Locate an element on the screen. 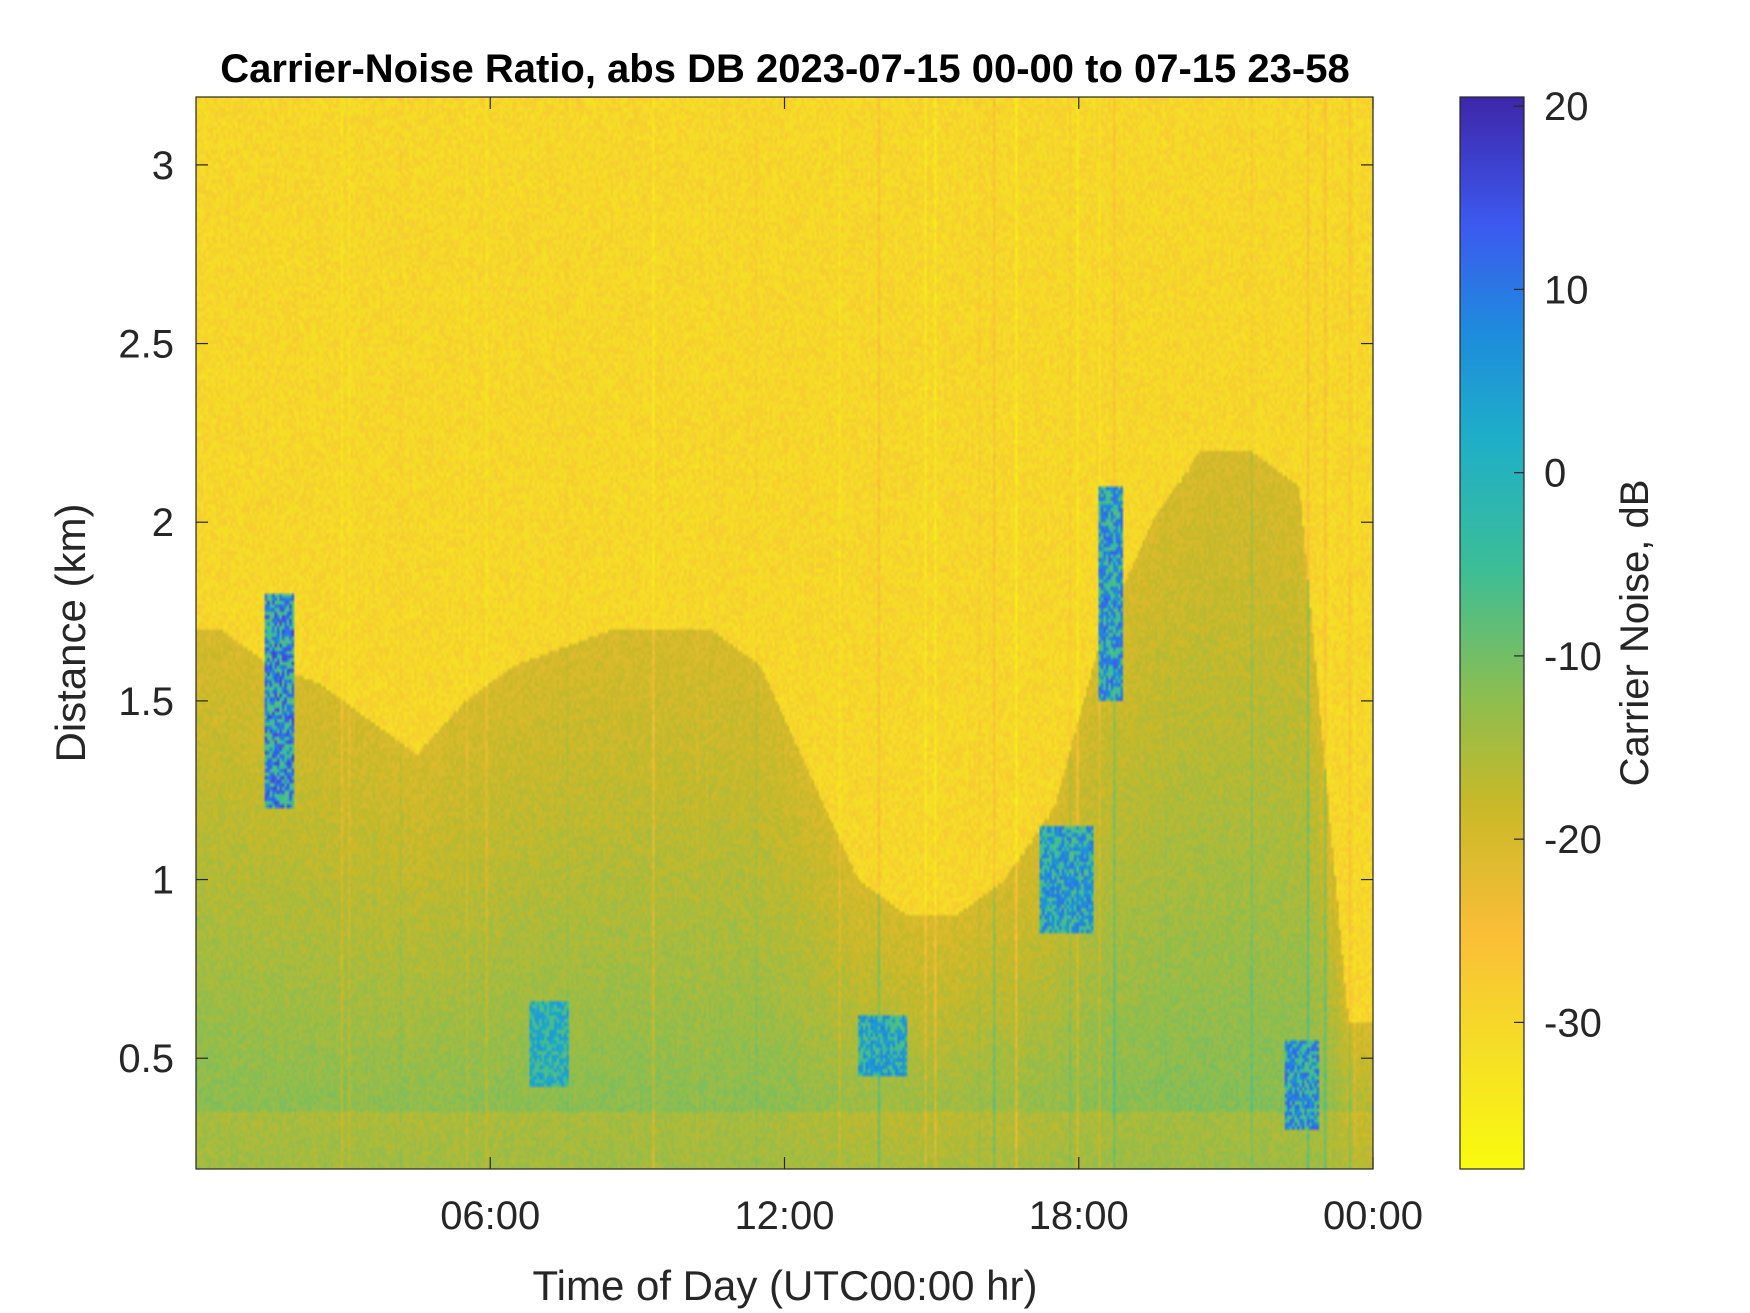  x-tick-label: 12:00 is located at coordinates (784, 1216).